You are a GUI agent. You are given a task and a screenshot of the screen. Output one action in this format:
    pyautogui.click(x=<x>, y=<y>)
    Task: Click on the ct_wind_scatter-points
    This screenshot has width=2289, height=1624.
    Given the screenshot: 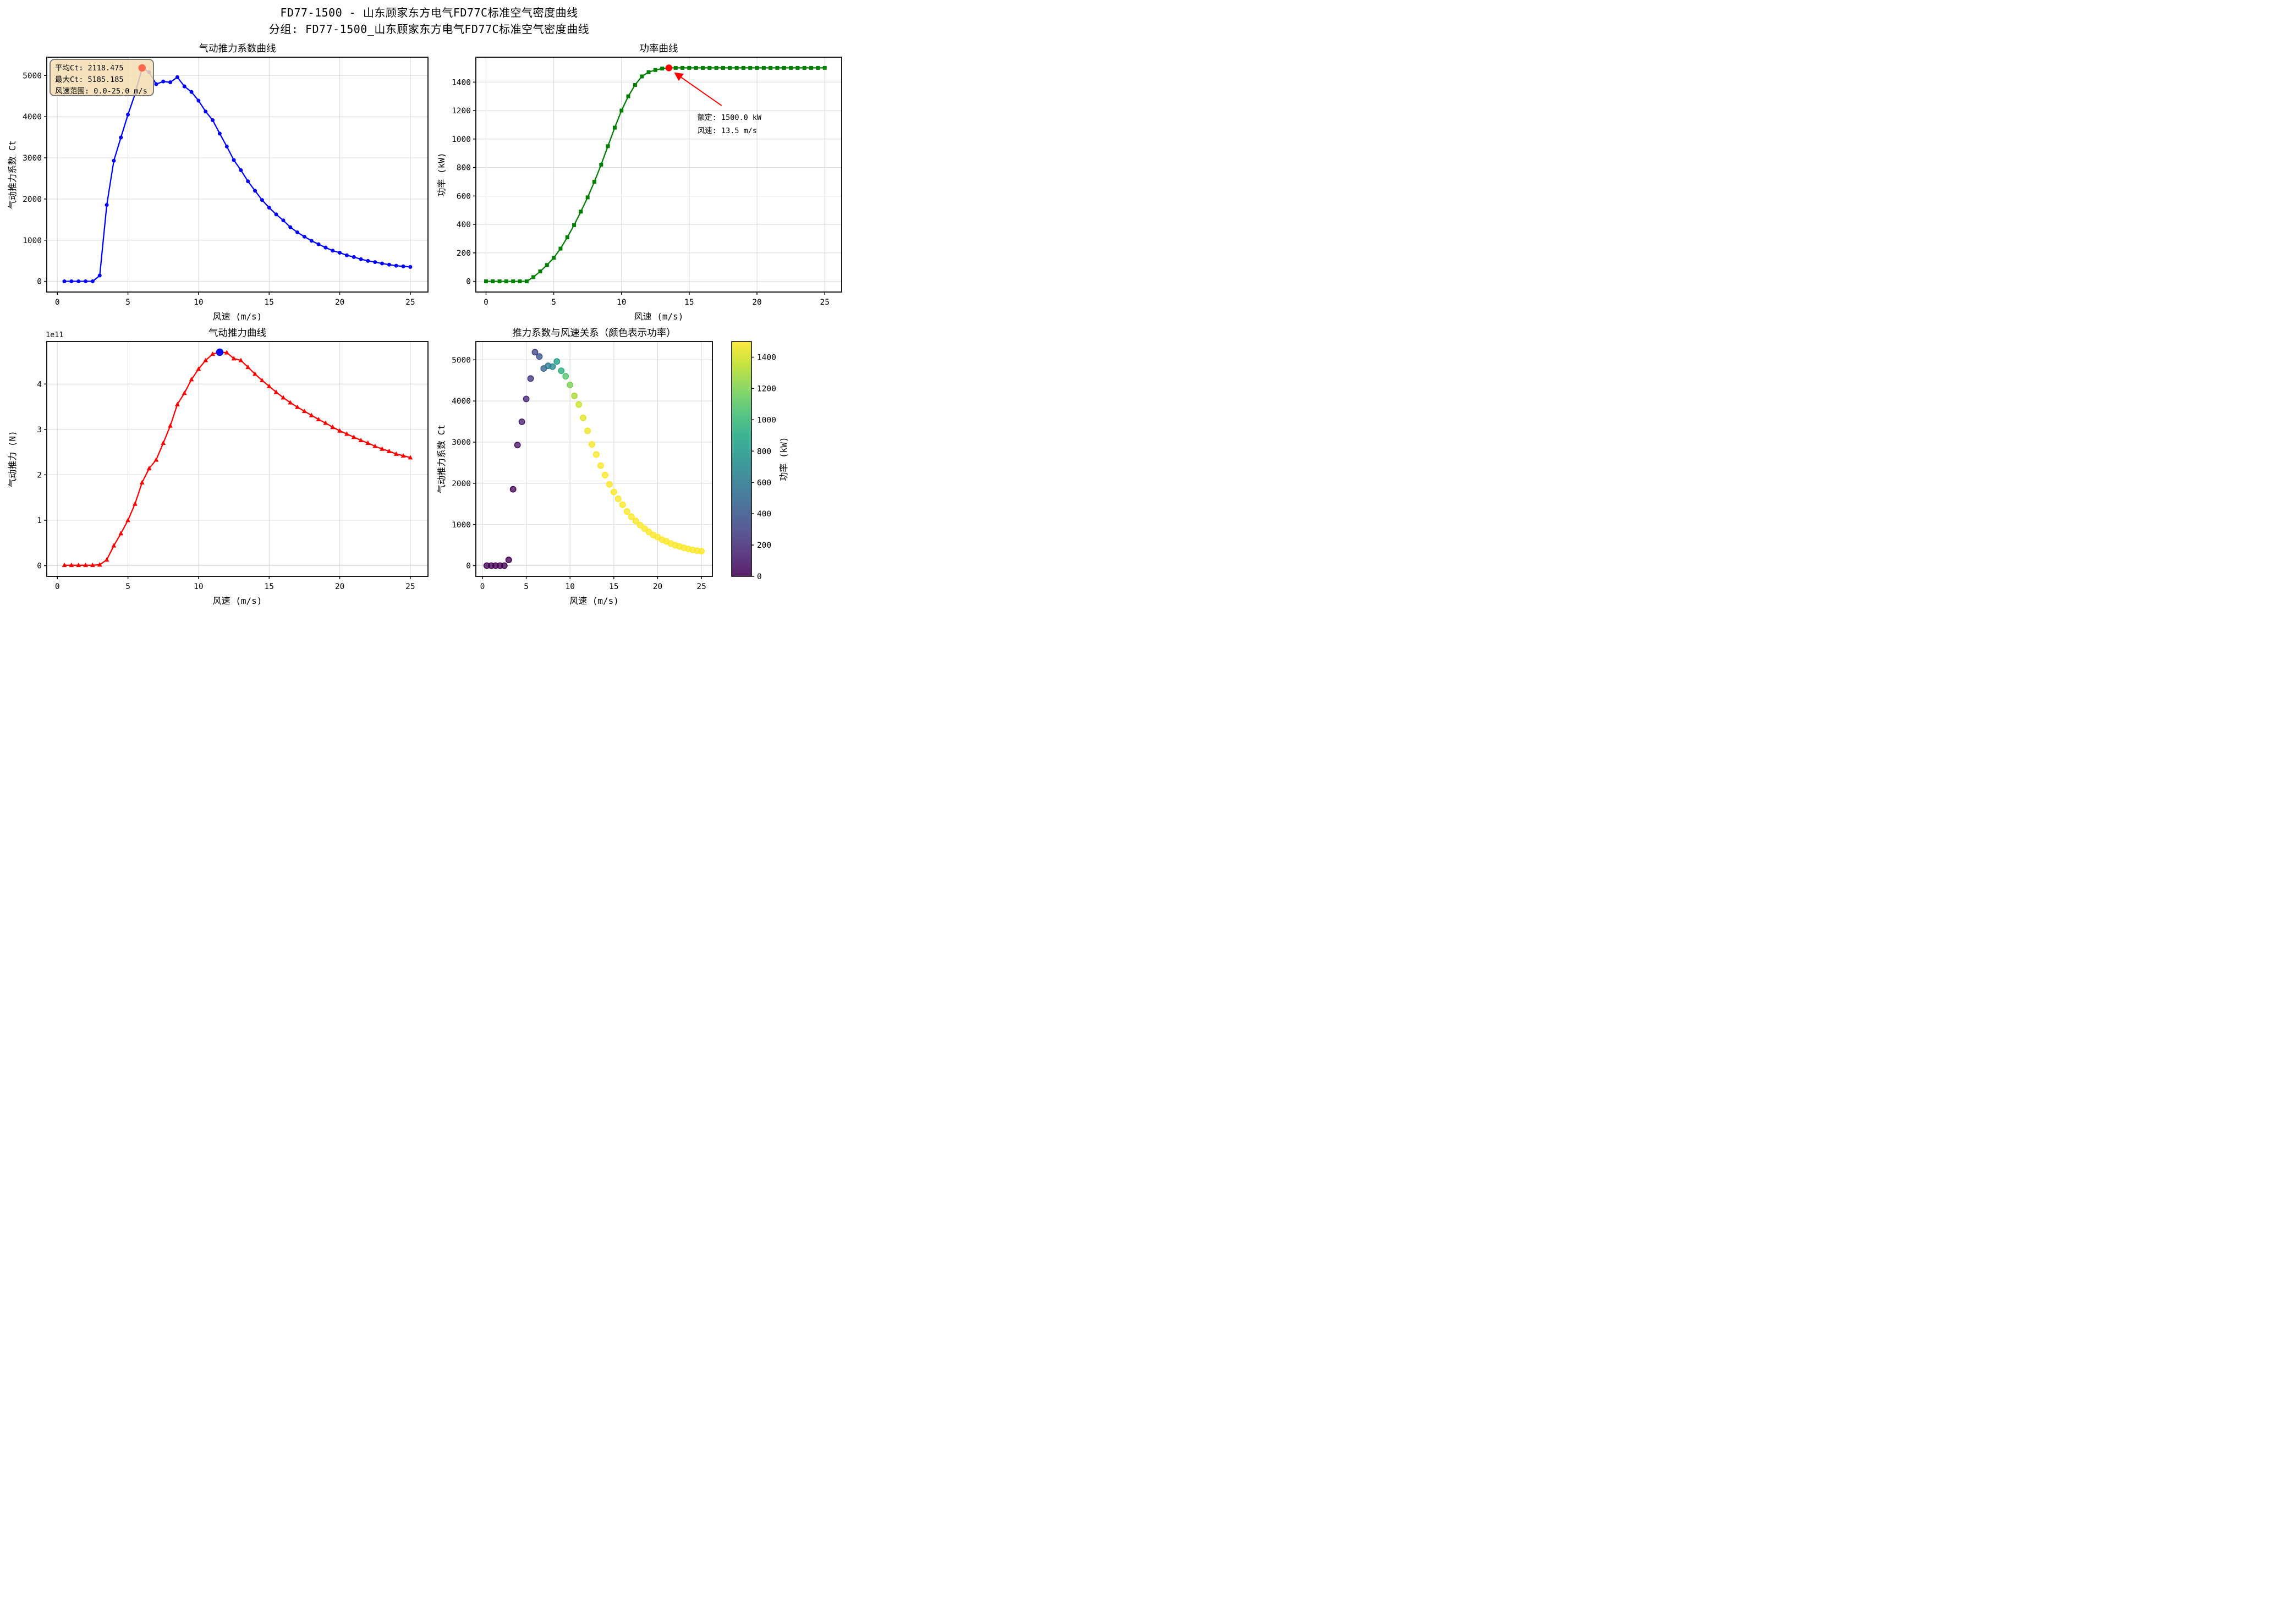 What is the action you would take?
    pyautogui.click(x=594, y=459)
    